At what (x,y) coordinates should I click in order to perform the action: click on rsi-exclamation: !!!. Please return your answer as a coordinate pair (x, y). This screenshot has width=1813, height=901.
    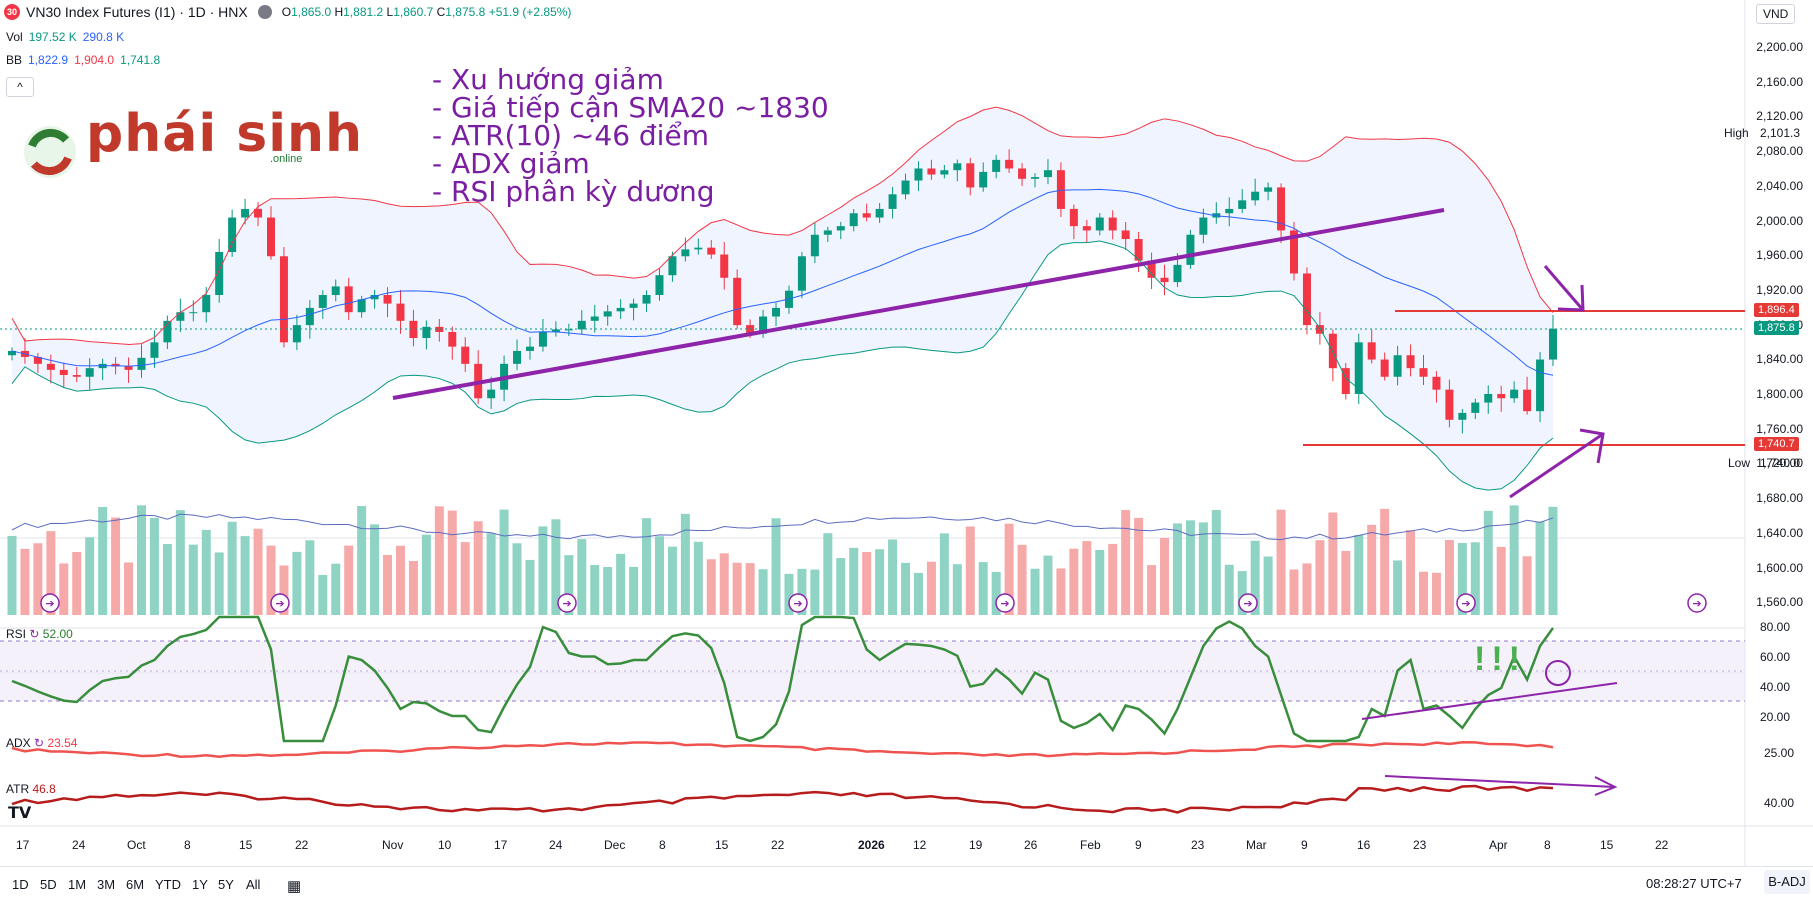
    Looking at the image, I should click on (1500, 659).